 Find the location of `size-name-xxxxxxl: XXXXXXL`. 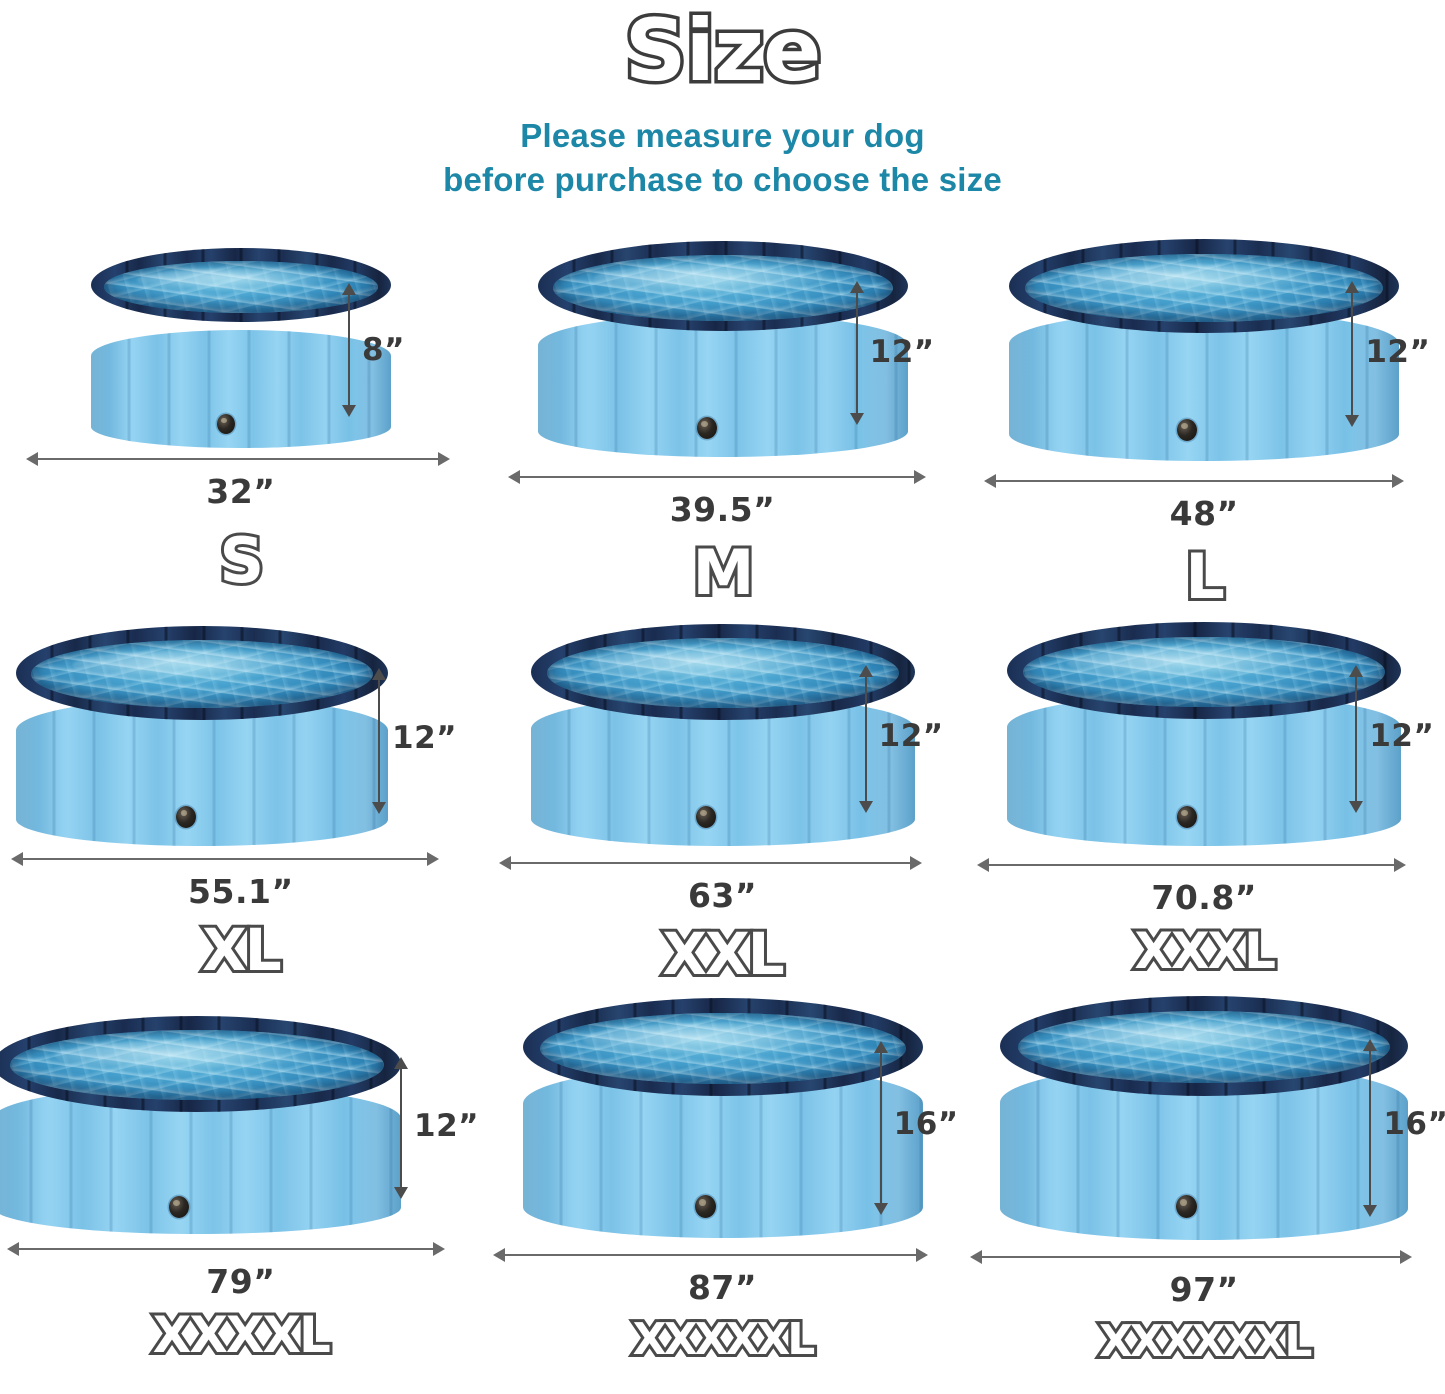

size-name-xxxxxxl: XXXXXXL is located at coordinates (1206, 1341).